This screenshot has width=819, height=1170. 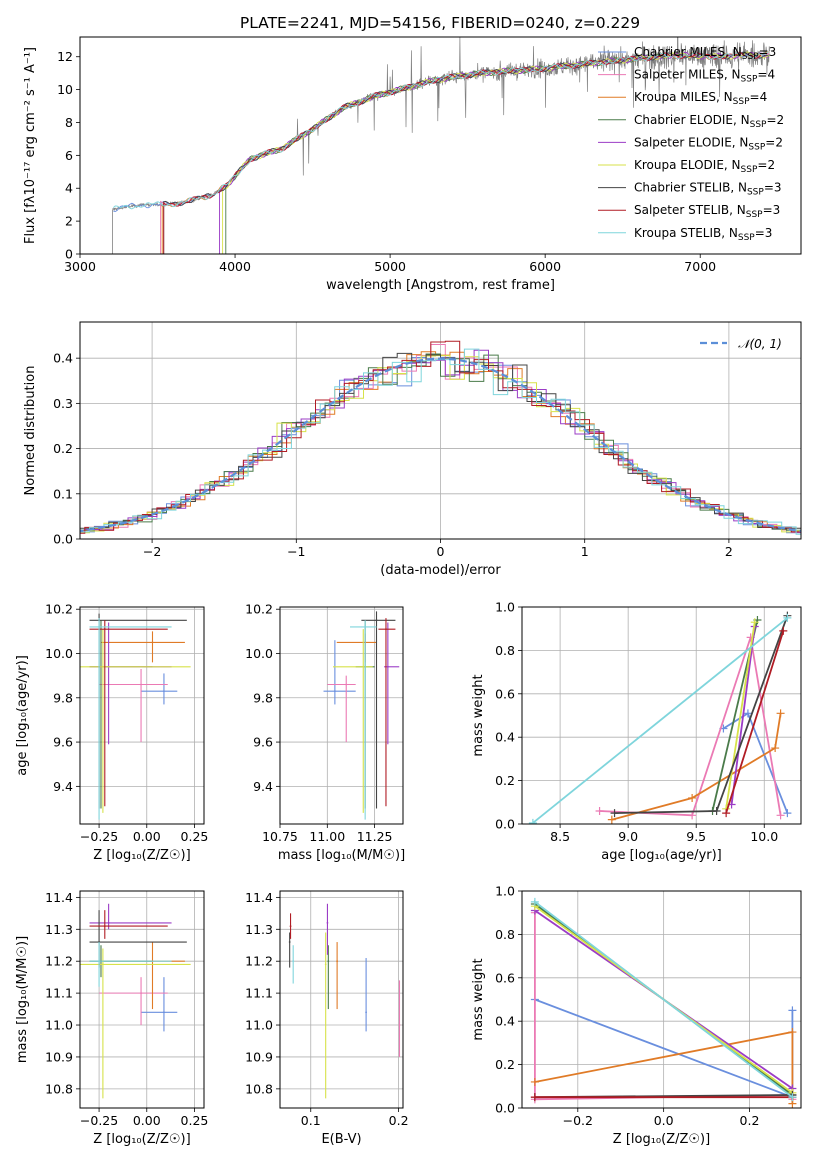 I want to click on y-tick-label: 11.4, so click(x=59, y=897).